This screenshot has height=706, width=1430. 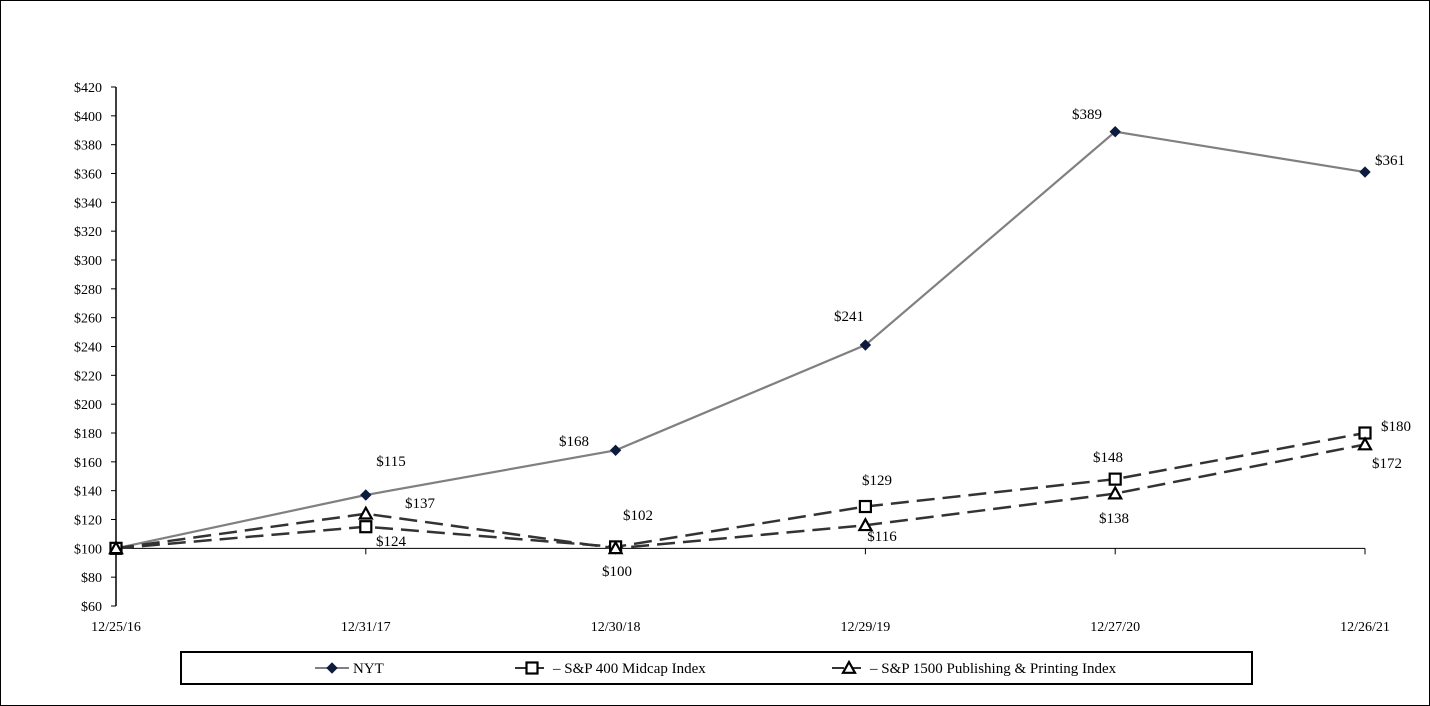 What do you see at coordinates (88, 175) in the screenshot?
I see `y-tick-label: $360` at bounding box center [88, 175].